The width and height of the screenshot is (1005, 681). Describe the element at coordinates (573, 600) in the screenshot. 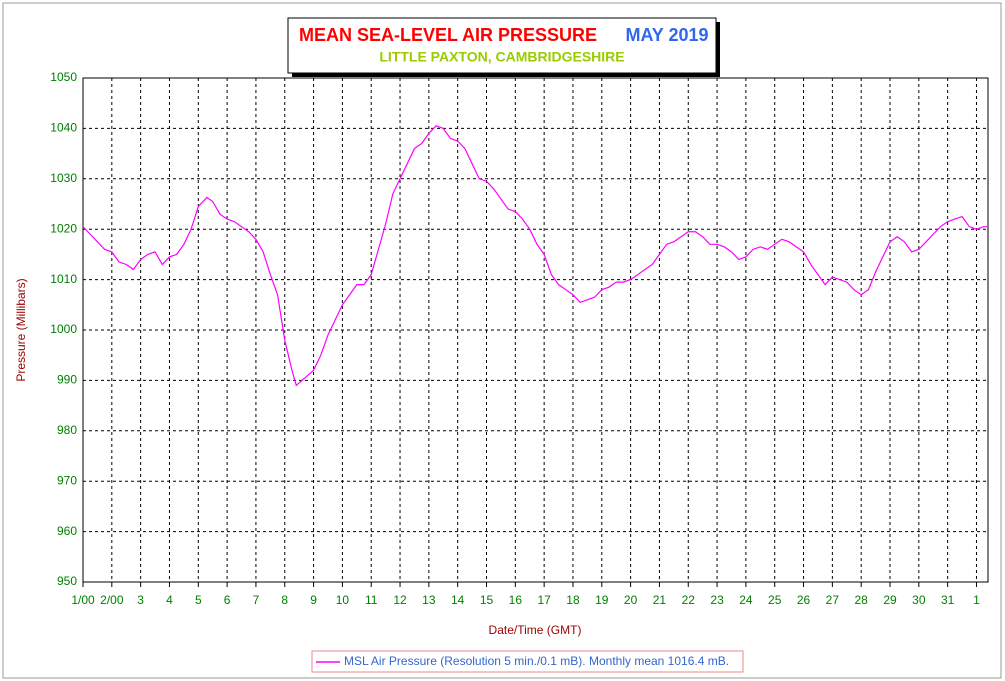

I see `x-tick-label: 18` at that location.